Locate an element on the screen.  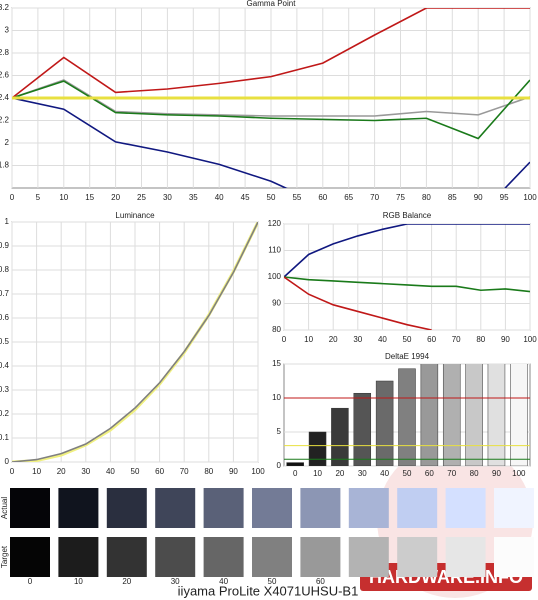
x-tick-label: 45 is located at coordinates (245, 197).